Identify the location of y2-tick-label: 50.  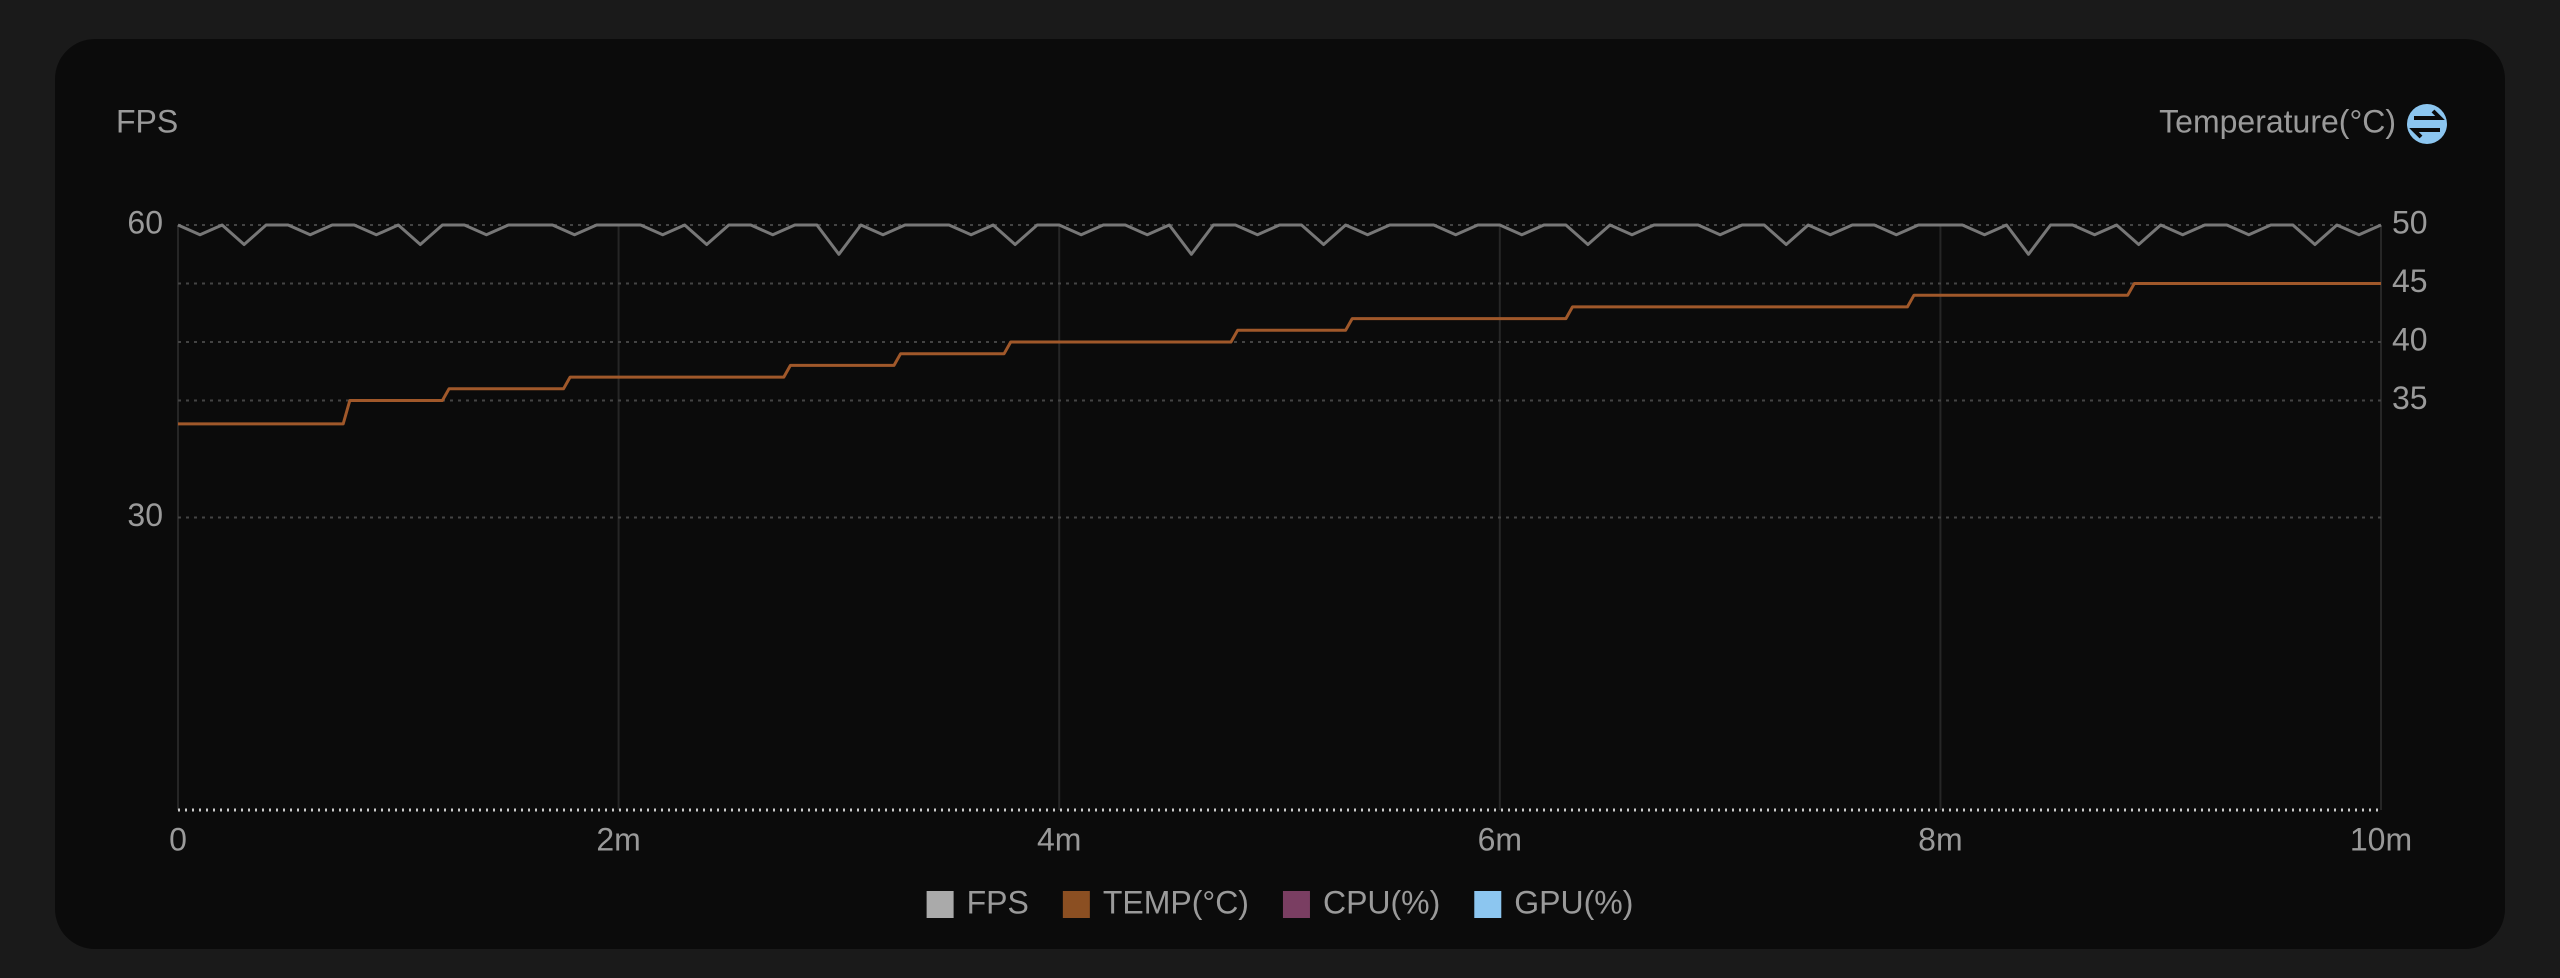
(2410, 222).